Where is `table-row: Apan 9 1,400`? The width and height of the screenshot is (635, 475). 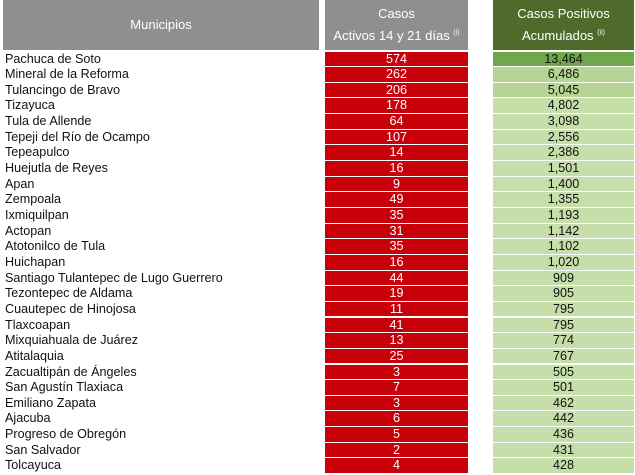
table-row: Apan 9 1,400 is located at coordinates (317, 184).